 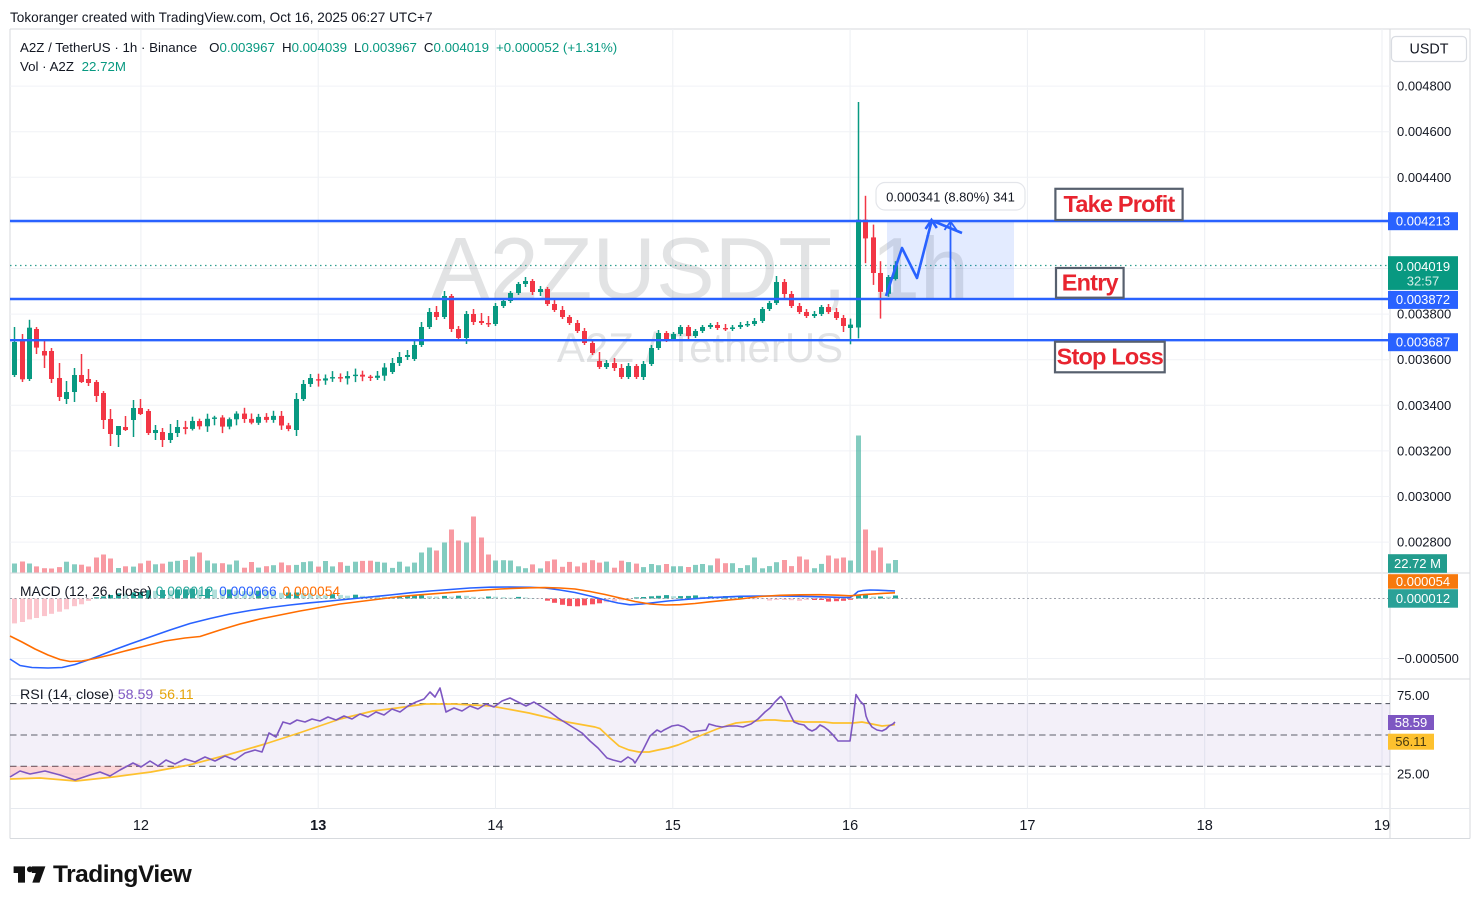 What do you see at coordinates (1423, 581) in the screenshot?
I see `svg-text: 0.000054` at bounding box center [1423, 581].